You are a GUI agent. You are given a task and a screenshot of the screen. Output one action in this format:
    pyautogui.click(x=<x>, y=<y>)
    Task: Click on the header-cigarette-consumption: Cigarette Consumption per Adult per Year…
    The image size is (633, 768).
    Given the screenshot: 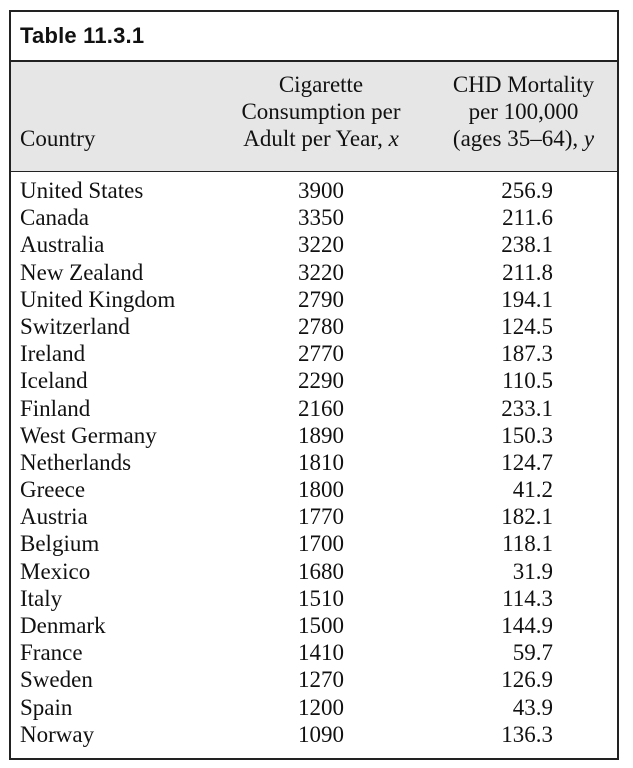 What is the action you would take?
    pyautogui.click(x=321, y=111)
    